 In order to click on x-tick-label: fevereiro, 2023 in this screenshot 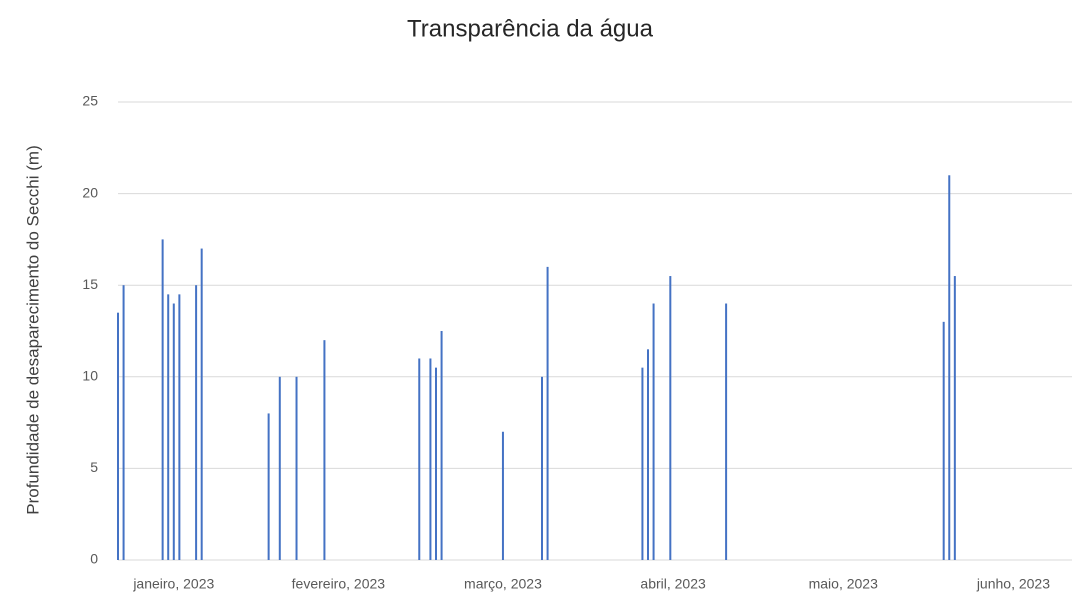, I will do `click(339, 584)`.